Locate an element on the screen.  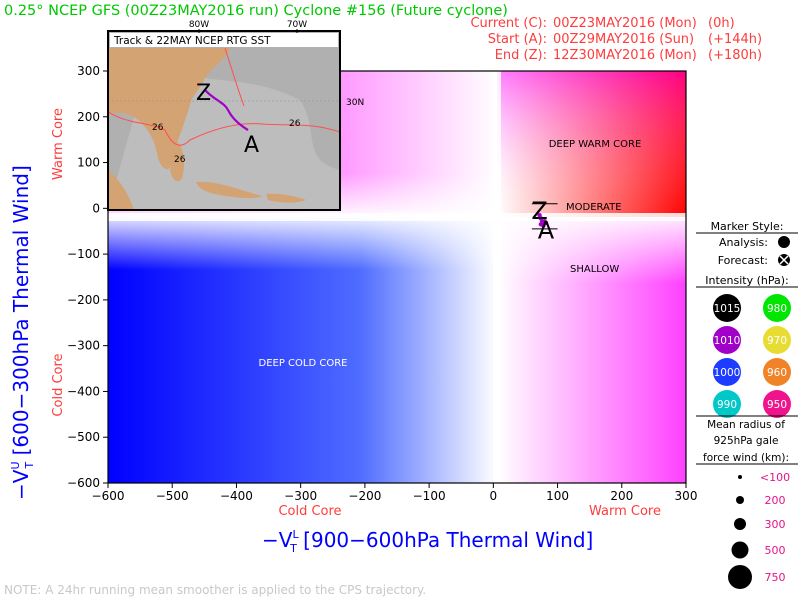
y-axis-label-sup: U is located at coordinates (15, 465).